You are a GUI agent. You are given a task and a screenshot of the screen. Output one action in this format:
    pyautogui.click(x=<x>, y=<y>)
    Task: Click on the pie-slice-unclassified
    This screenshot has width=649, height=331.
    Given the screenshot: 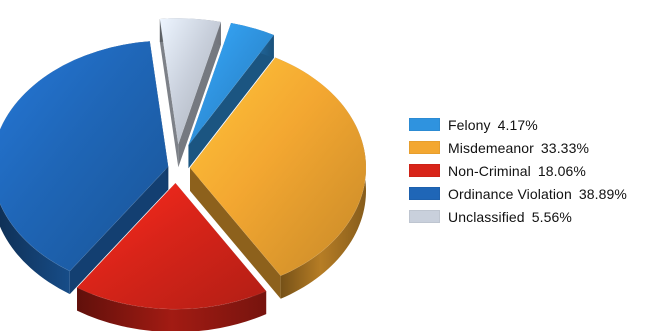 What is the action you would take?
    pyautogui.click(x=190, y=92)
    